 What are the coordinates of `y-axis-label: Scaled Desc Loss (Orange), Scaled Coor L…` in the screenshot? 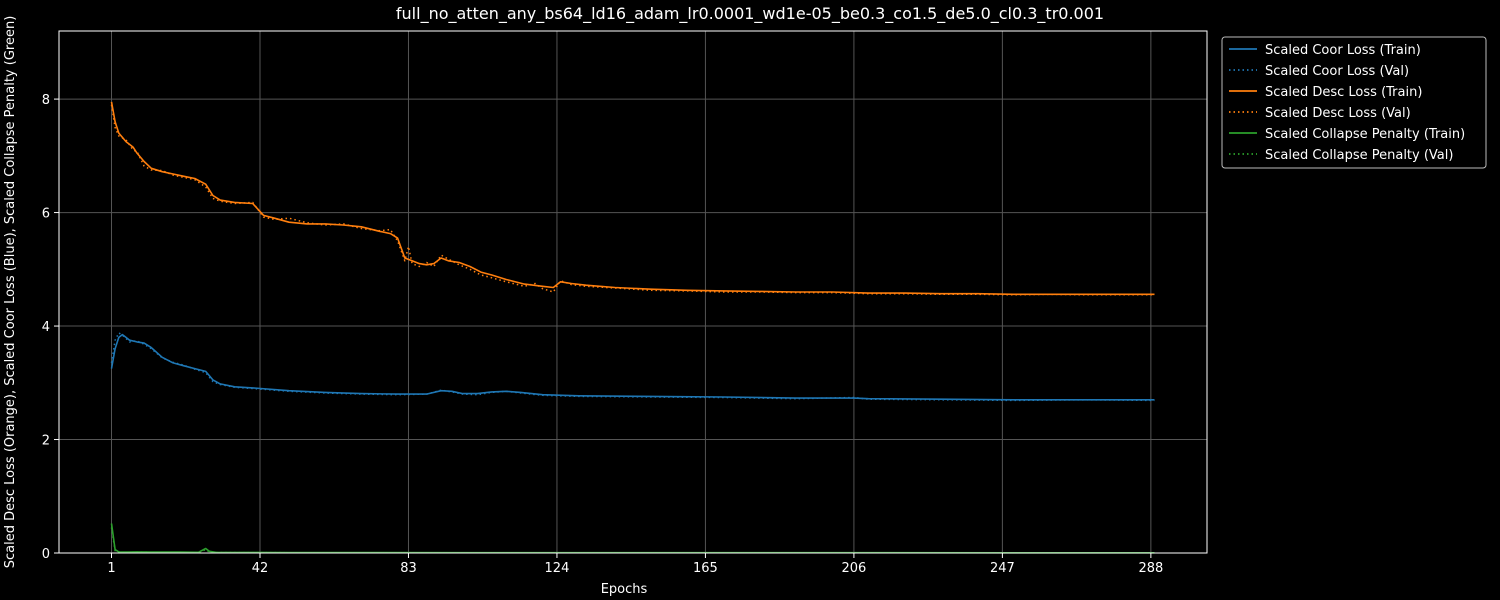 It's located at (10, 292).